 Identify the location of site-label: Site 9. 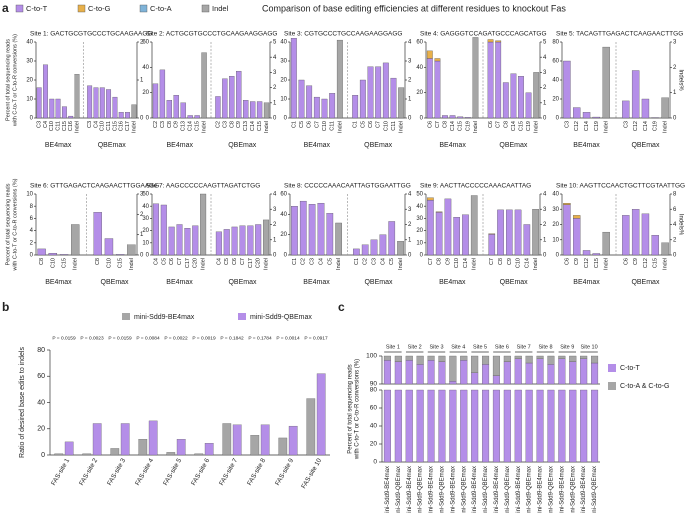
(567, 347).